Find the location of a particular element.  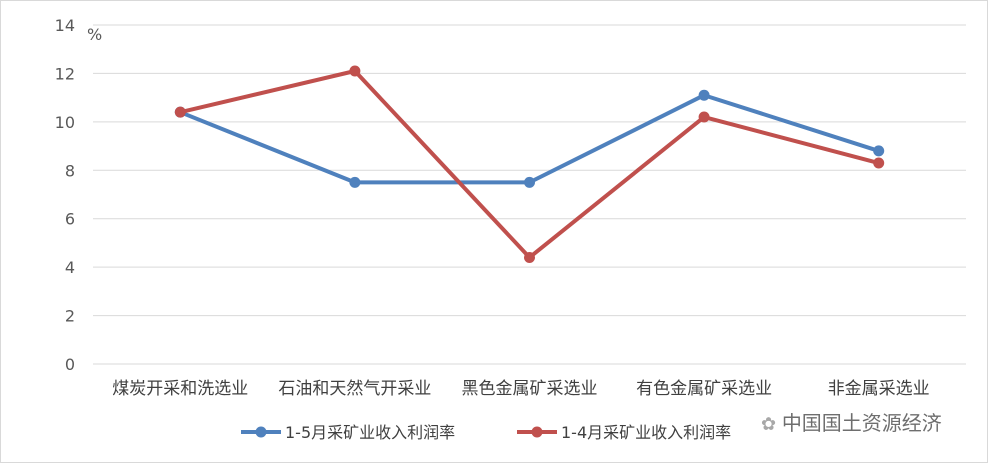

legend-label: 1-4月采矿业收入利润率 is located at coordinates (646, 432).